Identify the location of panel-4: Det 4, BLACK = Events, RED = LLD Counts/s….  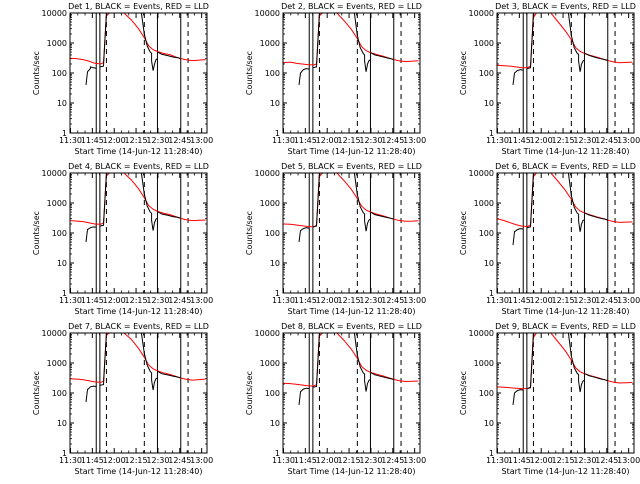
(122, 239).